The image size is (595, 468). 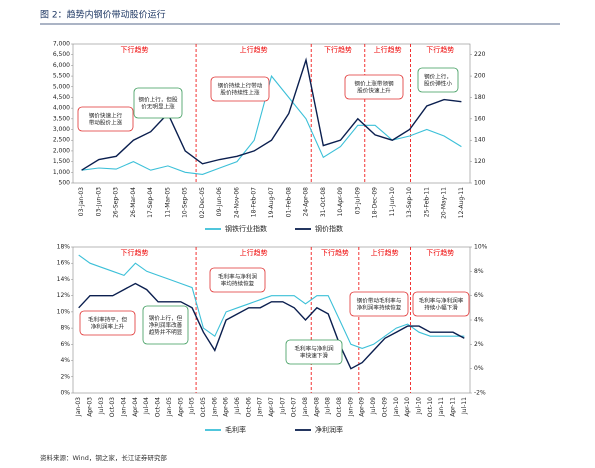 I want to click on x-tick-label: Oct-10, so click(x=430, y=407).